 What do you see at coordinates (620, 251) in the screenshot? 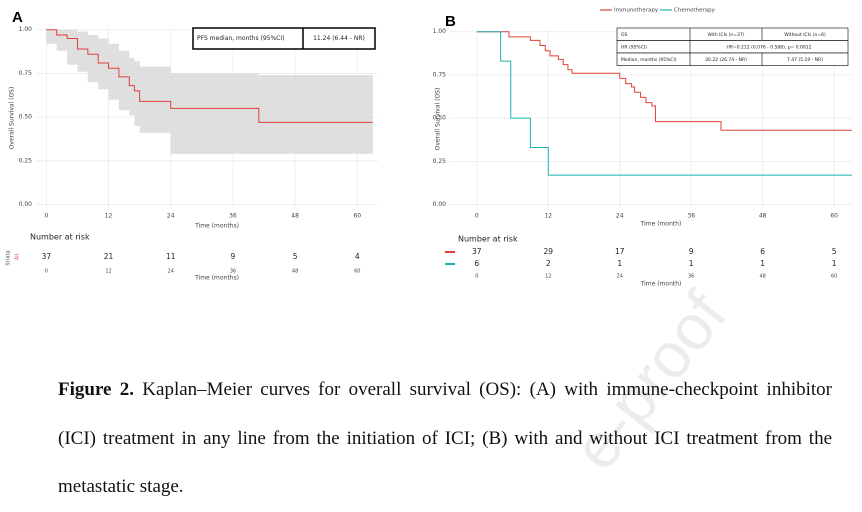
I see `risk-count: 17` at bounding box center [620, 251].